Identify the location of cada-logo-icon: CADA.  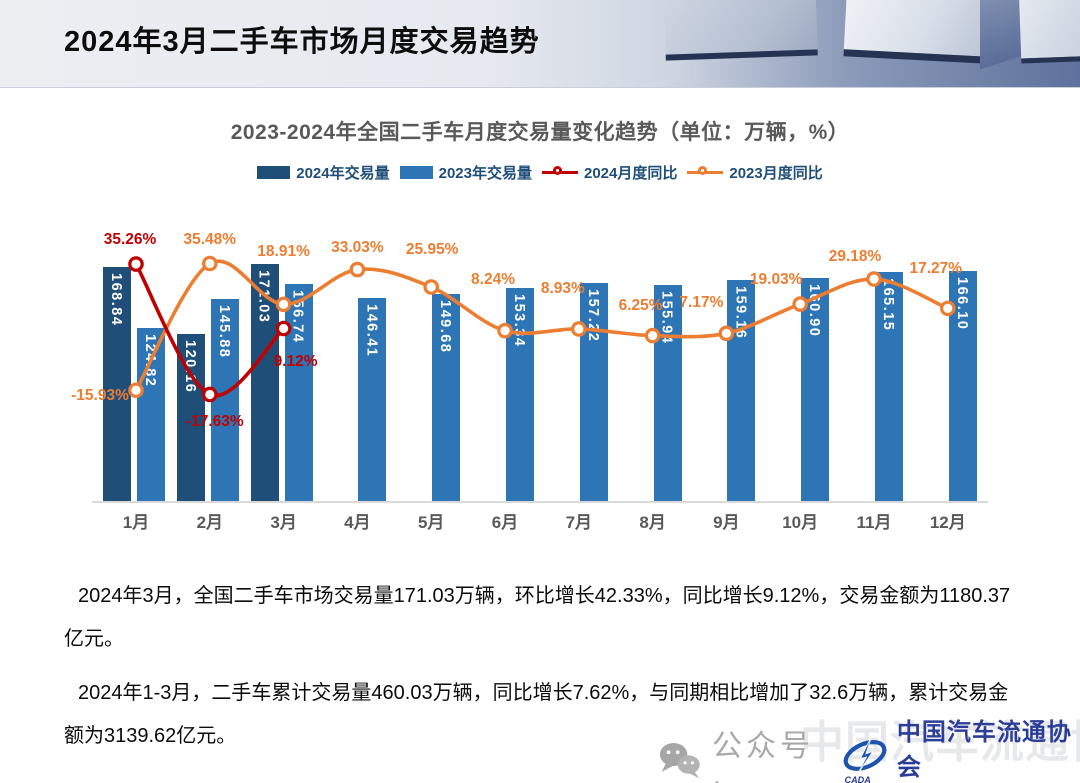
(865, 759).